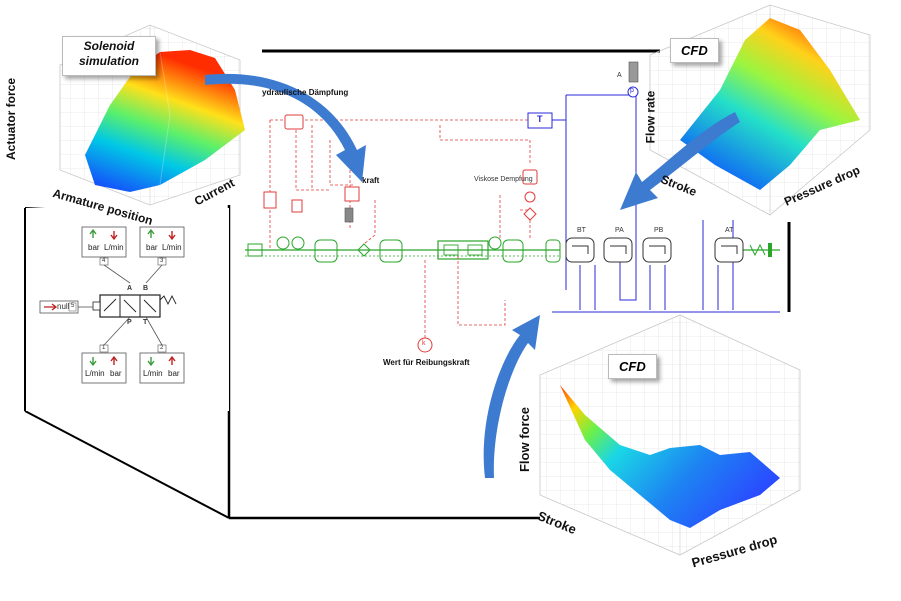 The image size is (901, 601). Describe the element at coordinates (511, 396) in the screenshot. I see `arrow-cfd-bottom-to-circuit` at that location.